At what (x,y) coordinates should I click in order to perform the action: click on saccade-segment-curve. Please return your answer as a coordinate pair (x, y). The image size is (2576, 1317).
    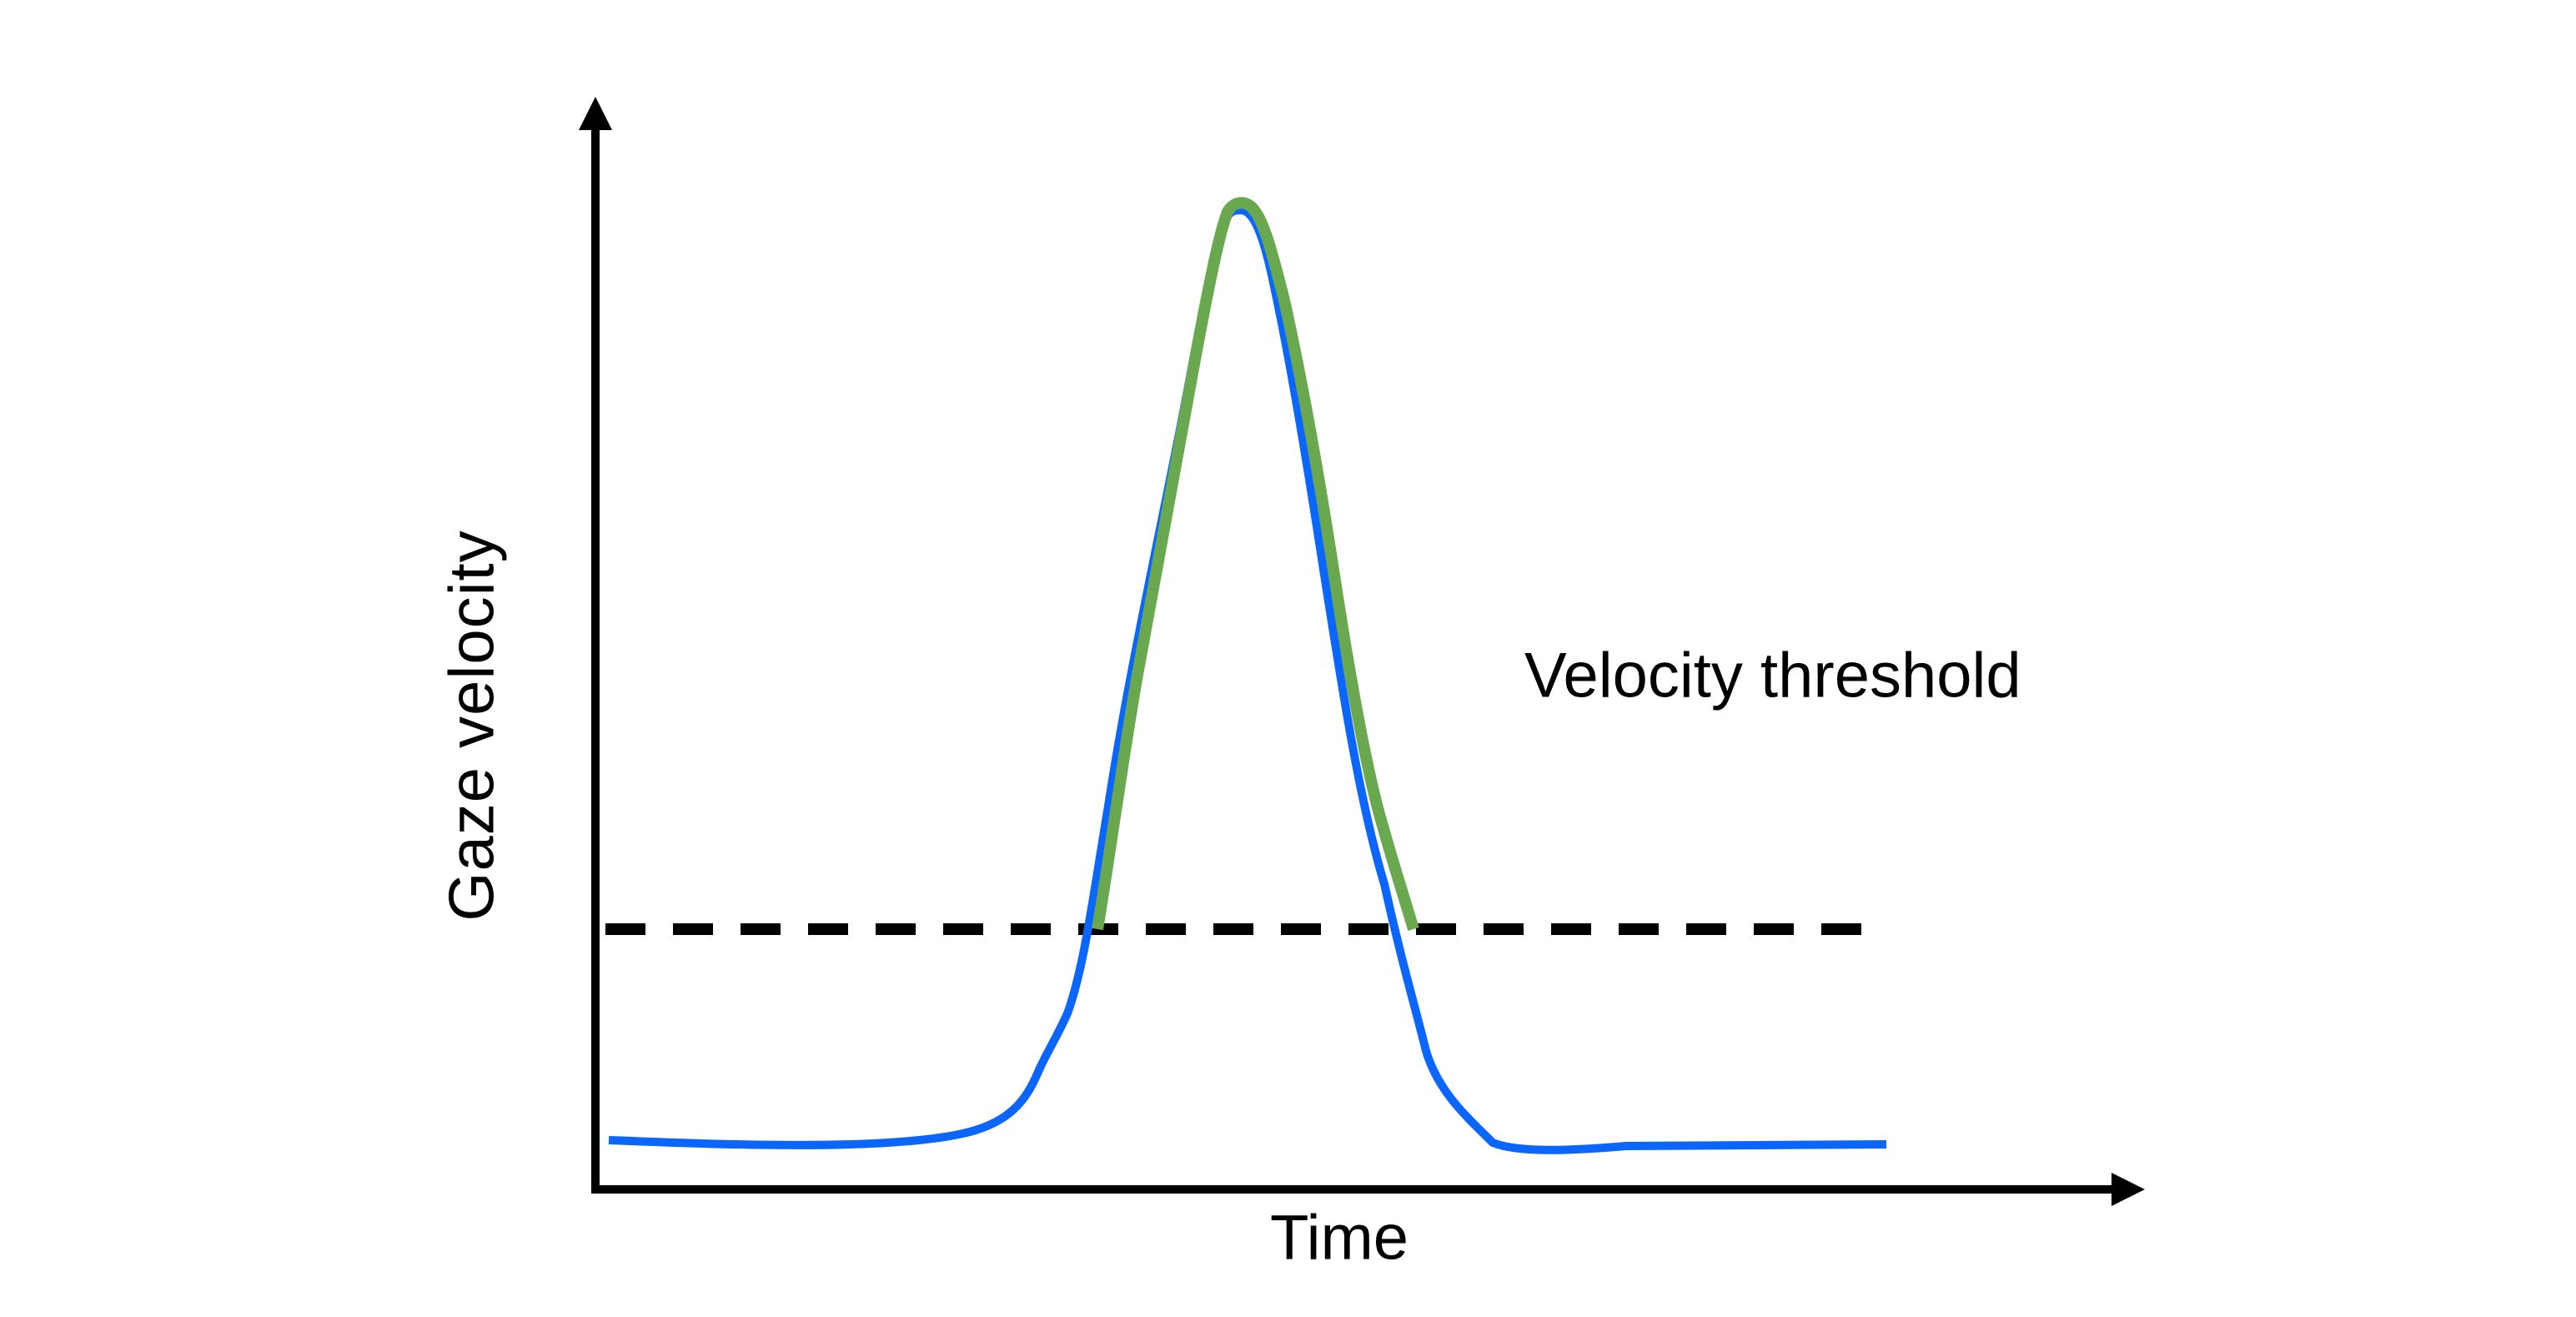
    Looking at the image, I should click on (1255, 564).